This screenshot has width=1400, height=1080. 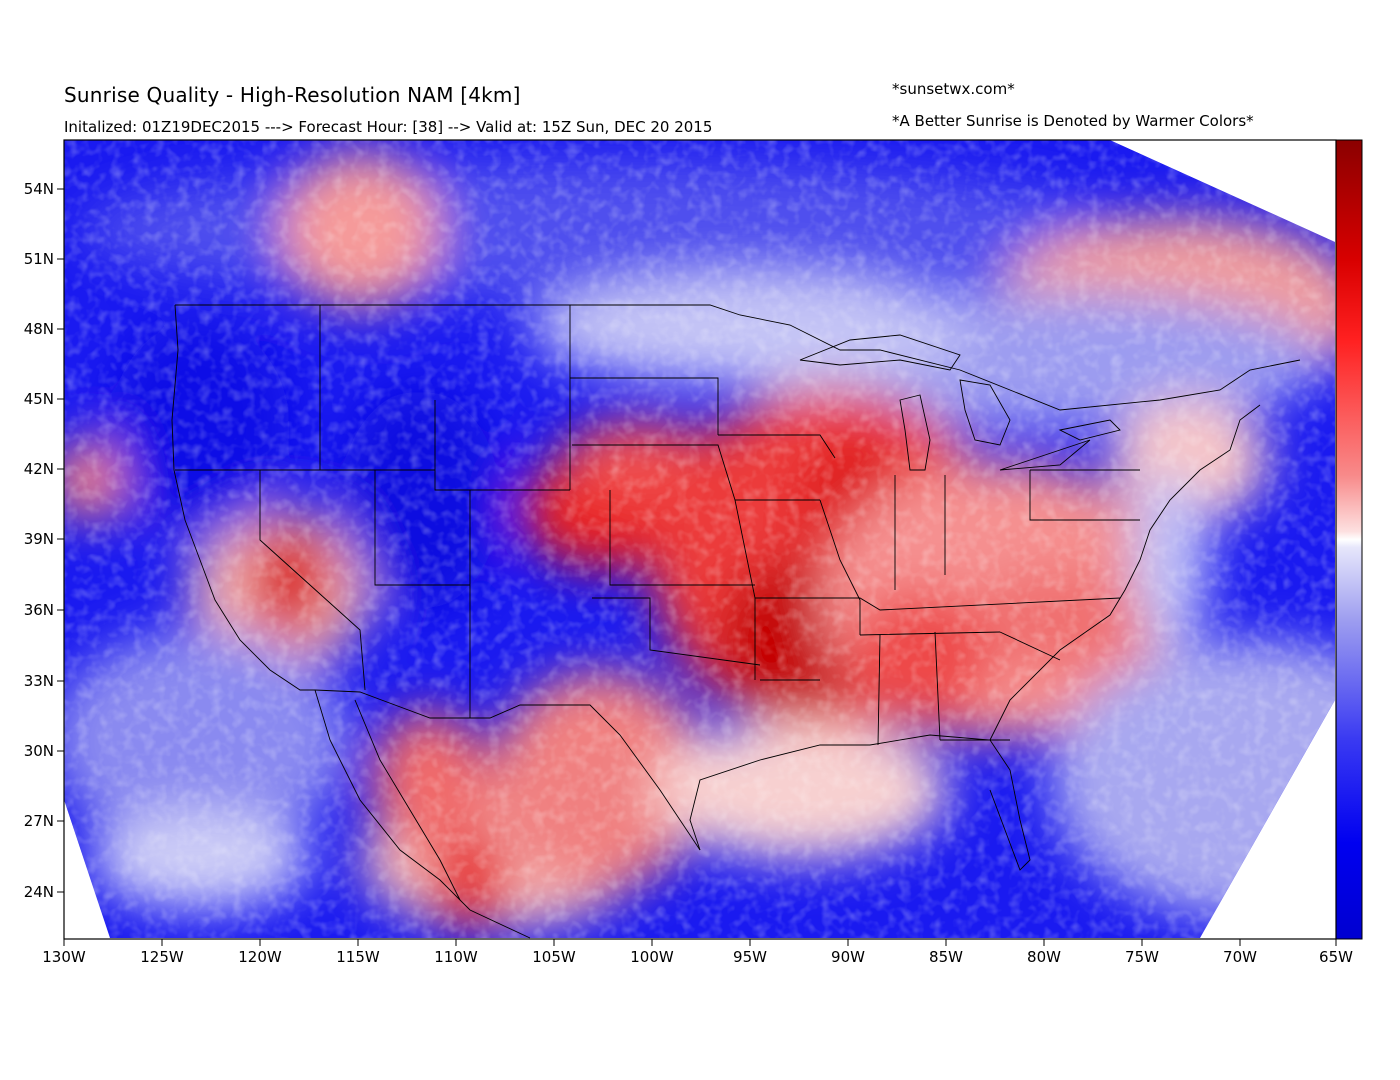 What do you see at coordinates (652, 957) in the screenshot?
I see `lon-label: 100W` at bounding box center [652, 957].